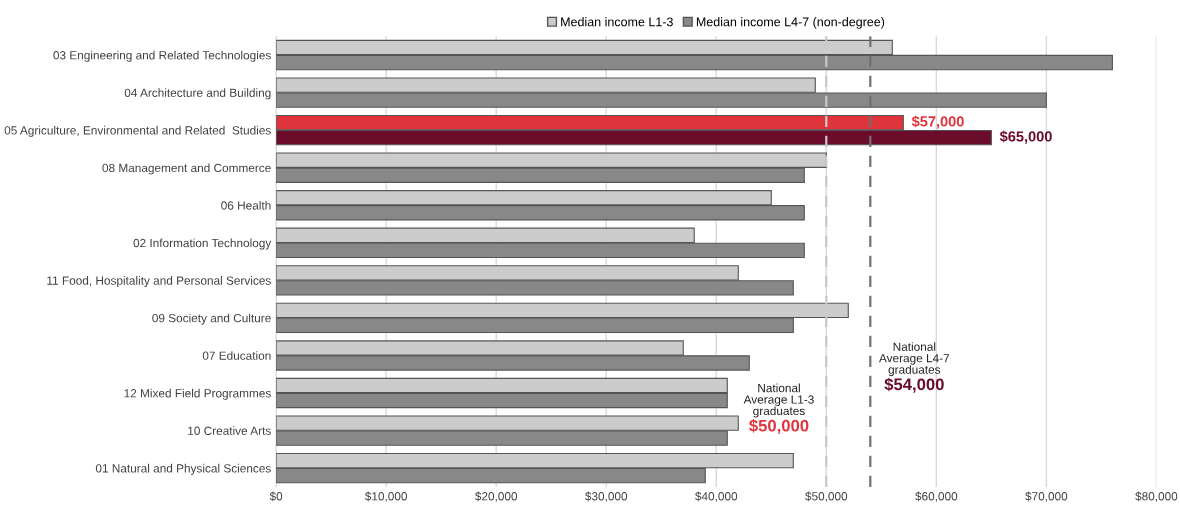 Image resolution: width=1180 pixels, height=518 pixels. Describe the element at coordinates (137, 131) in the screenshot. I see `y-tick-label: 05 Agriculture, Environmental and Related Studies` at that location.